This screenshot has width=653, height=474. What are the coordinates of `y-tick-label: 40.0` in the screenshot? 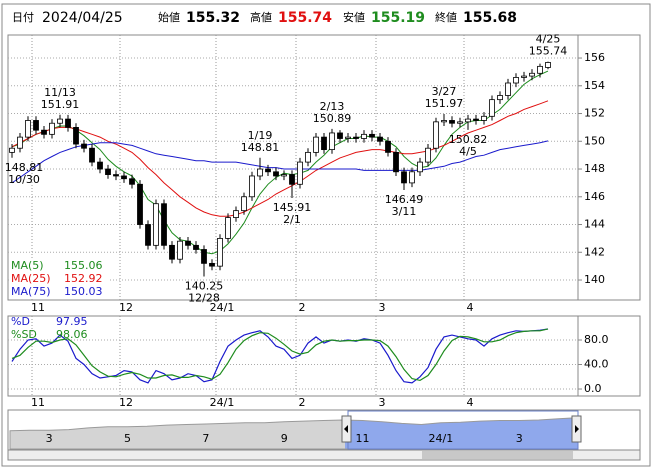 It's located at (596, 364).